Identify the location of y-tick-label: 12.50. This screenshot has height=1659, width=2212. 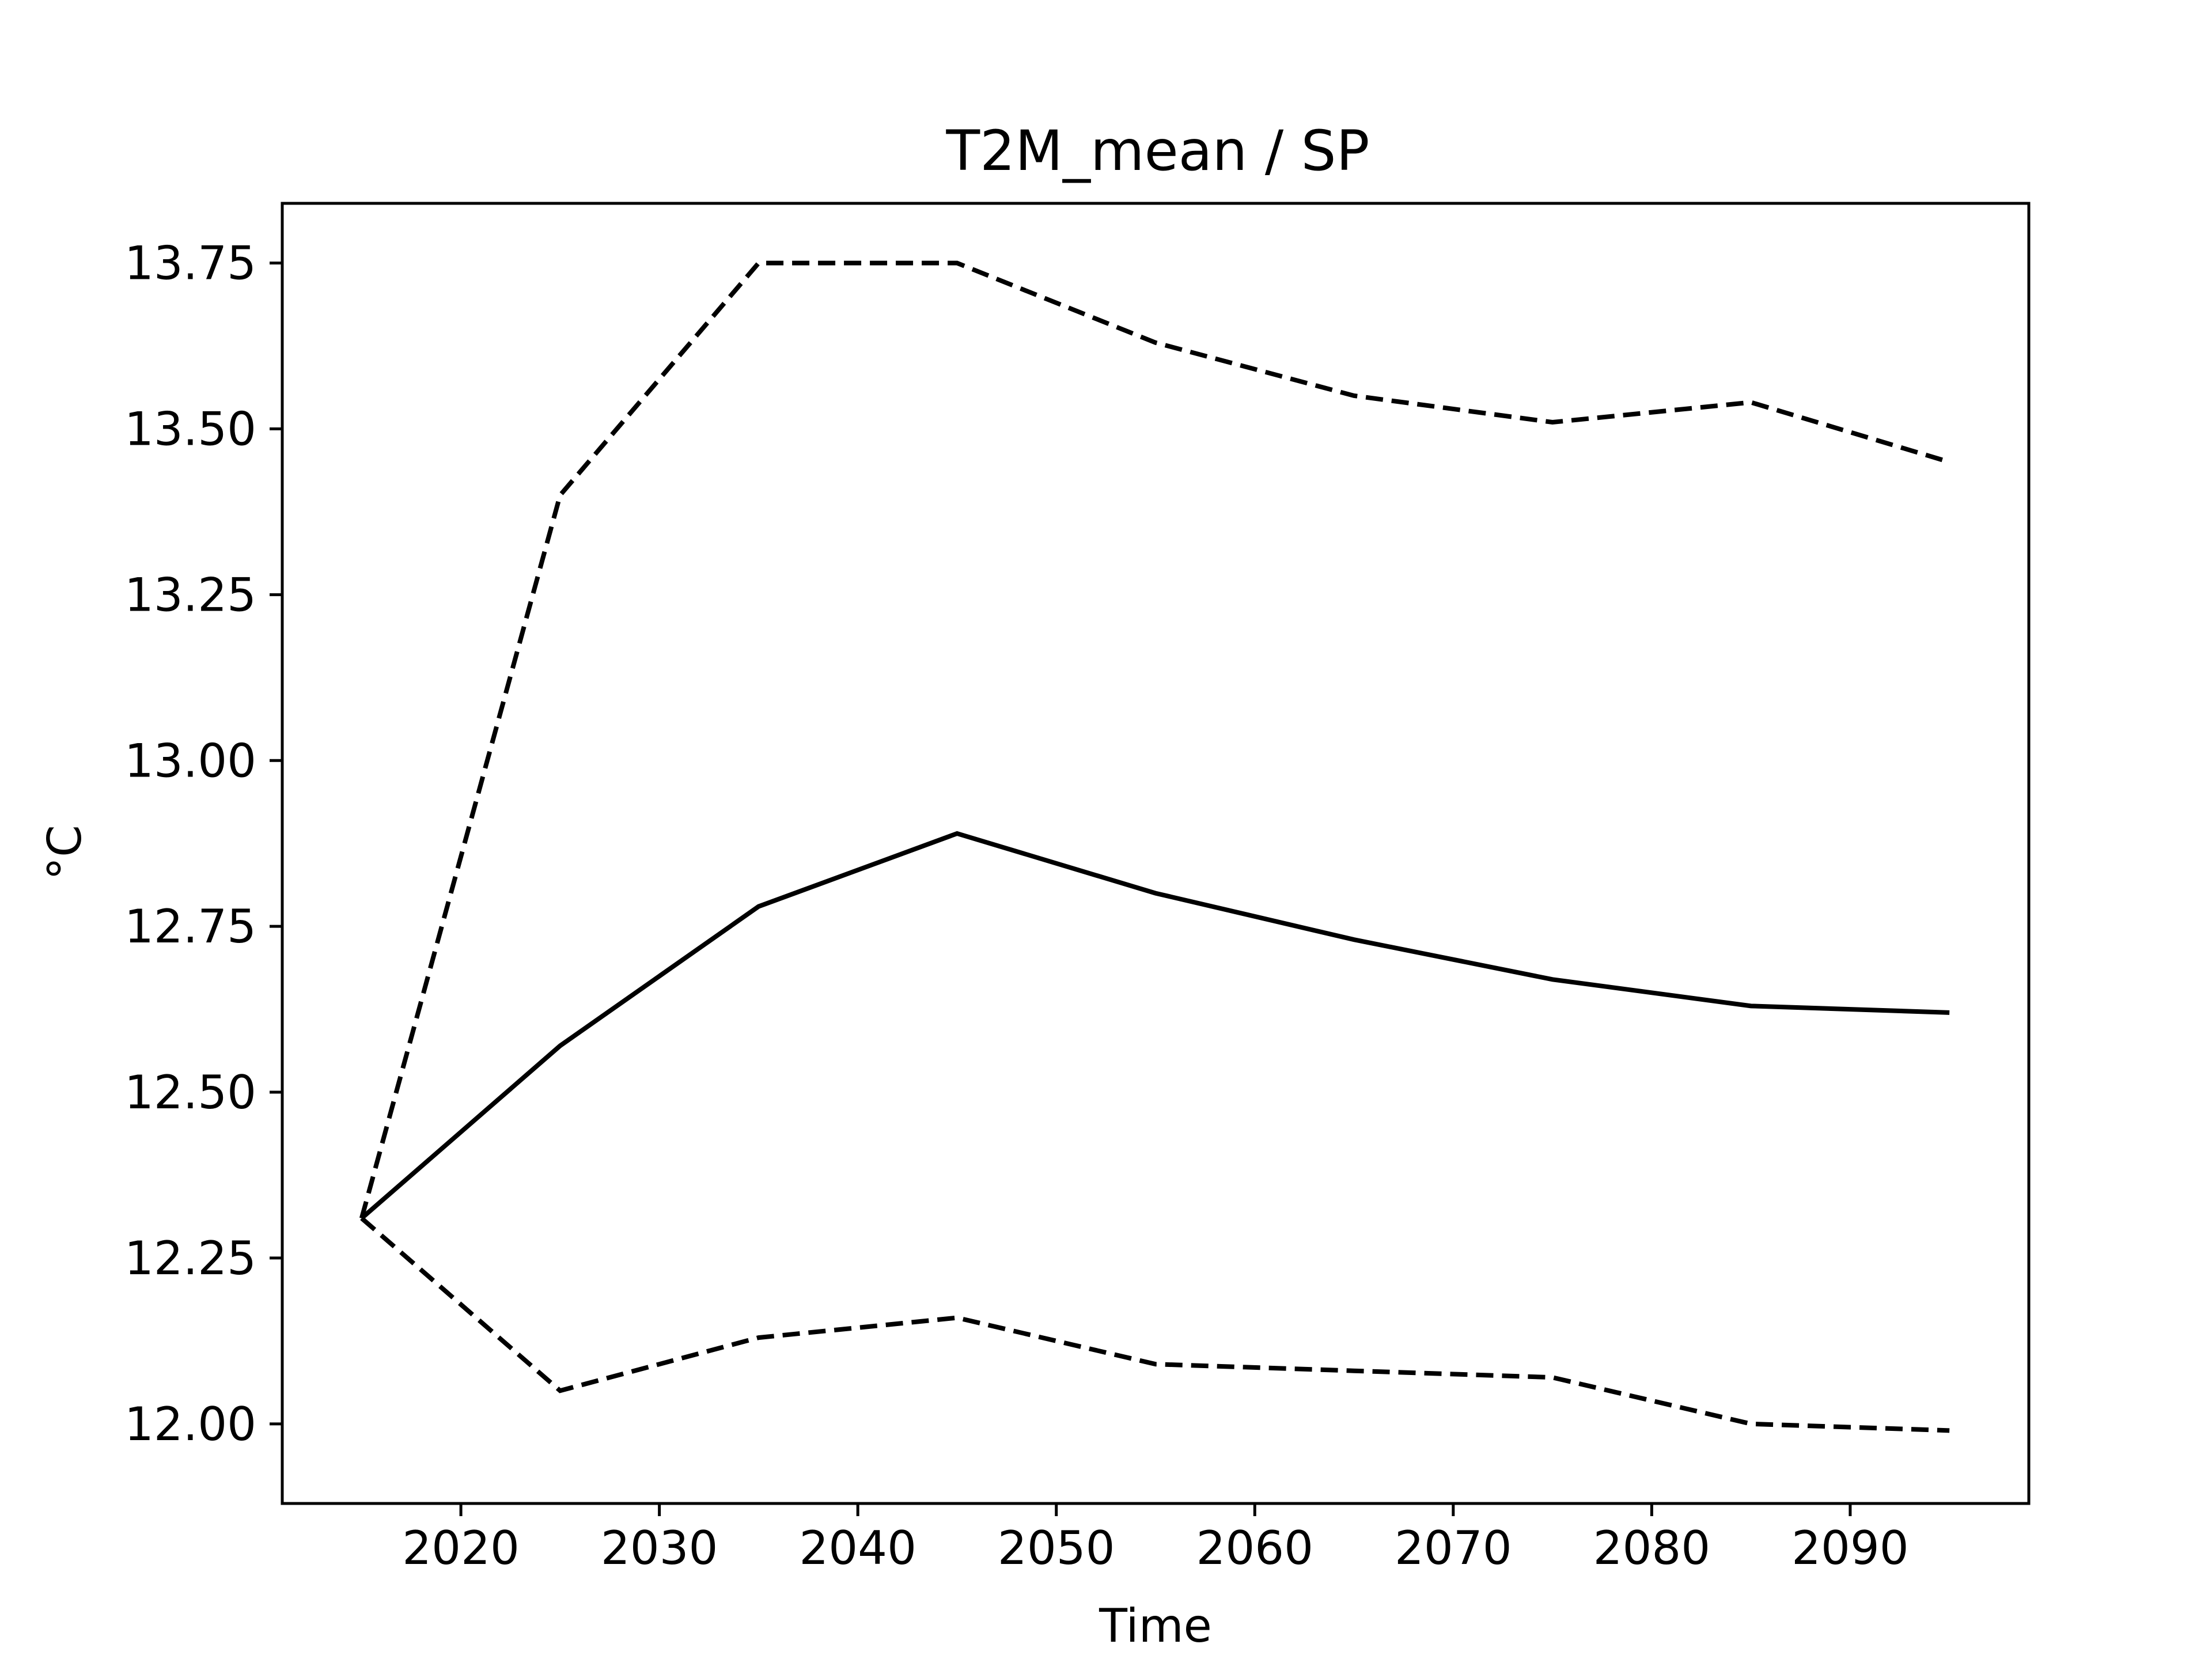
(190, 1092).